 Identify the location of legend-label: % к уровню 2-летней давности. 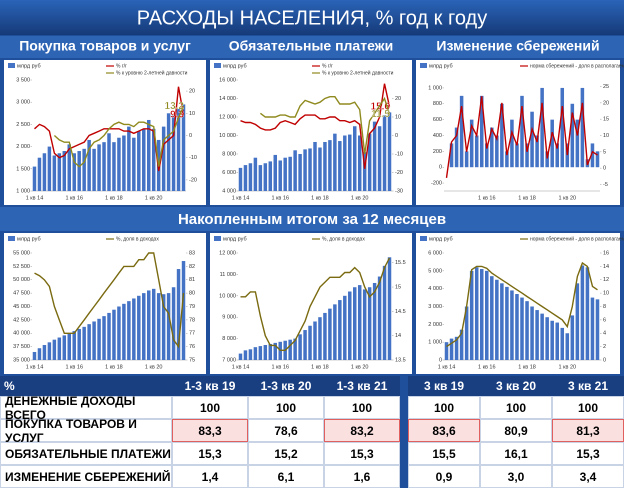
(152, 72).